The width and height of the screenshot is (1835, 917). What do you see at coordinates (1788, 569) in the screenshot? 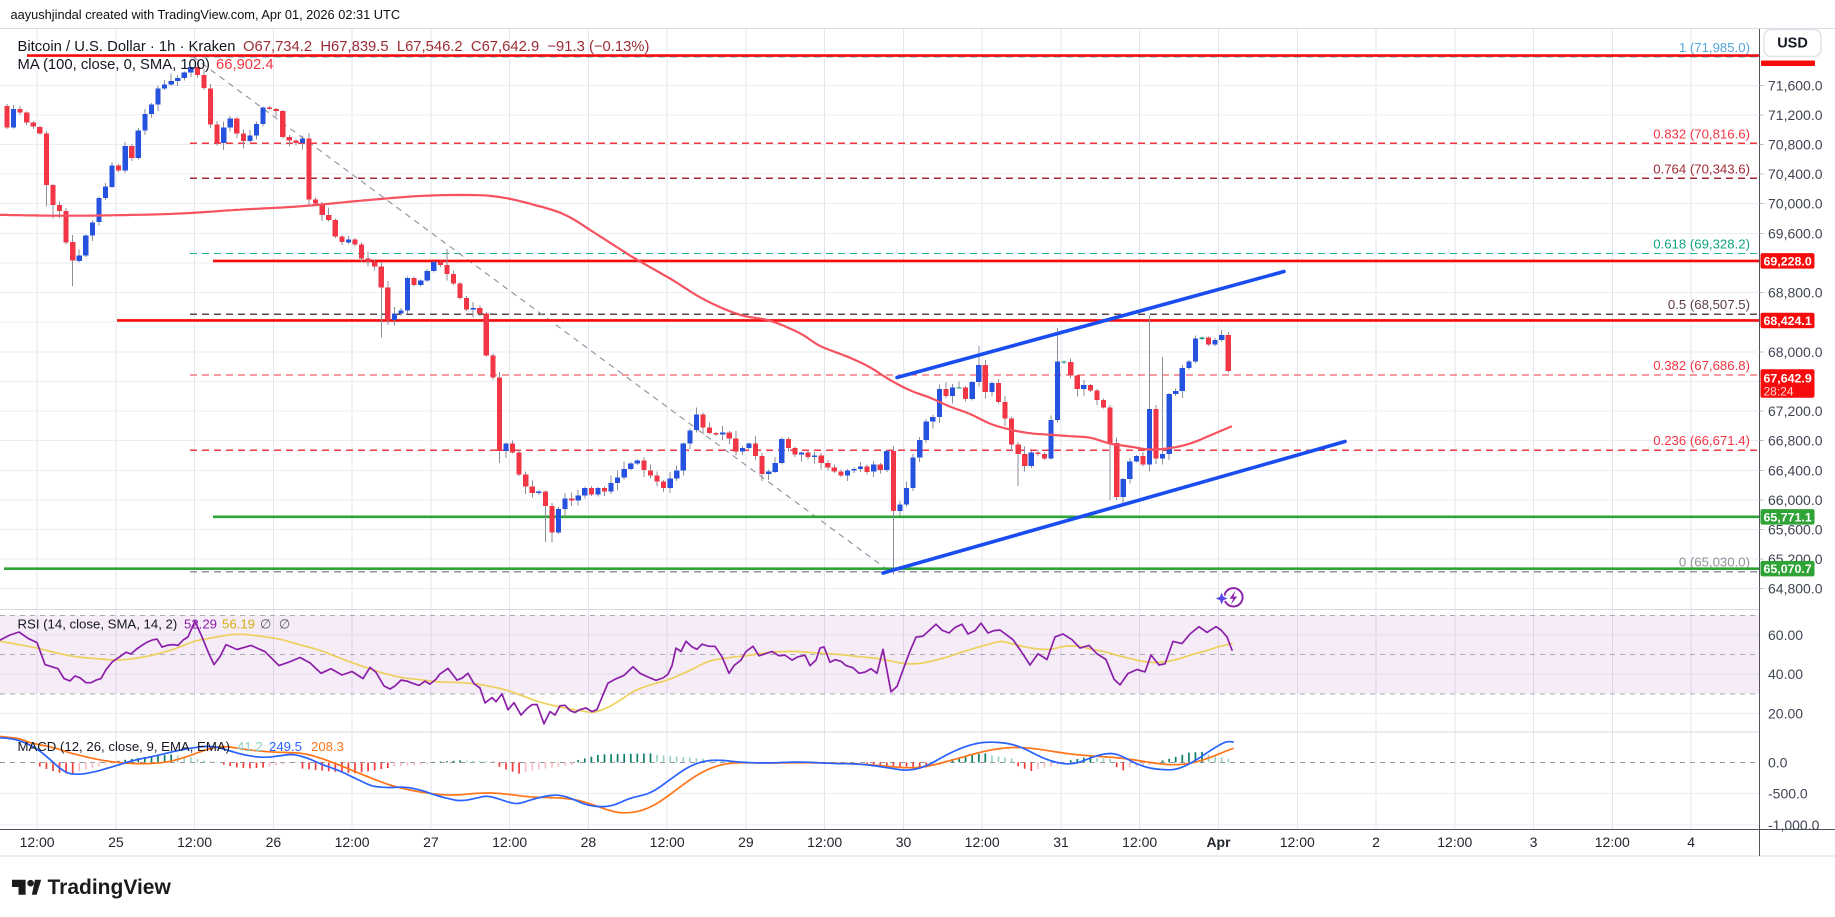
I see `svg-text: 65,070.7` at bounding box center [1788, 569].